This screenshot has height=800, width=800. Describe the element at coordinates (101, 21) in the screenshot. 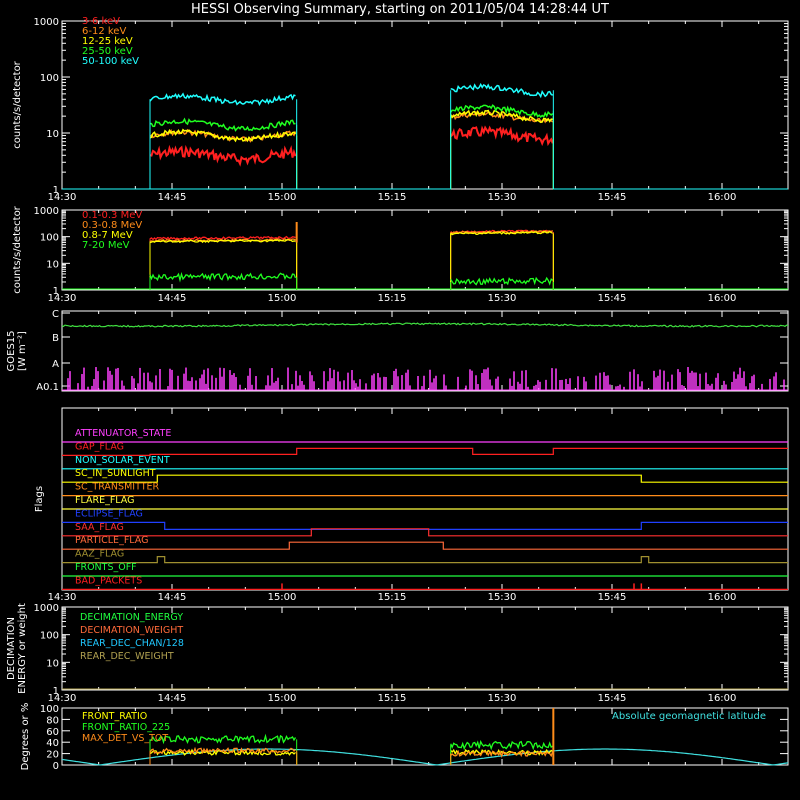

I see `legend-entry: 3-6 keV` at that location.